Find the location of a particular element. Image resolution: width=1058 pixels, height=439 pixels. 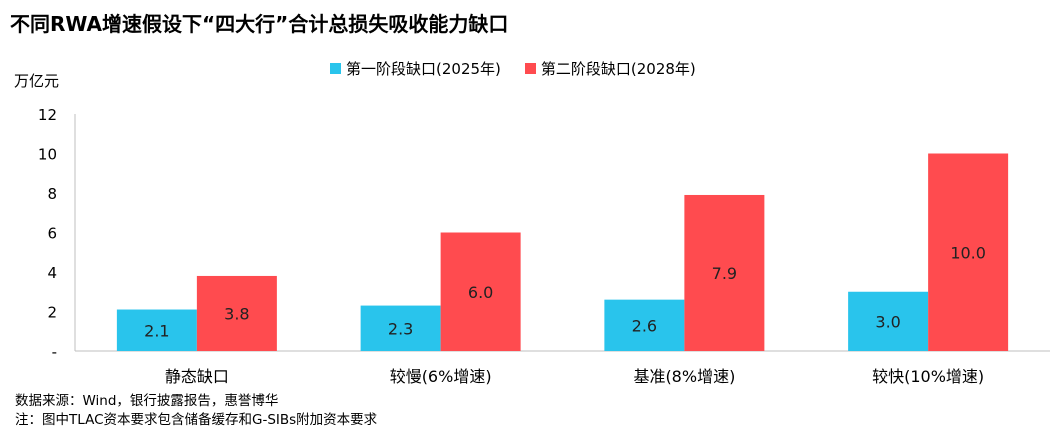

data-label: 3.8 is located at coordinates (236, 313).